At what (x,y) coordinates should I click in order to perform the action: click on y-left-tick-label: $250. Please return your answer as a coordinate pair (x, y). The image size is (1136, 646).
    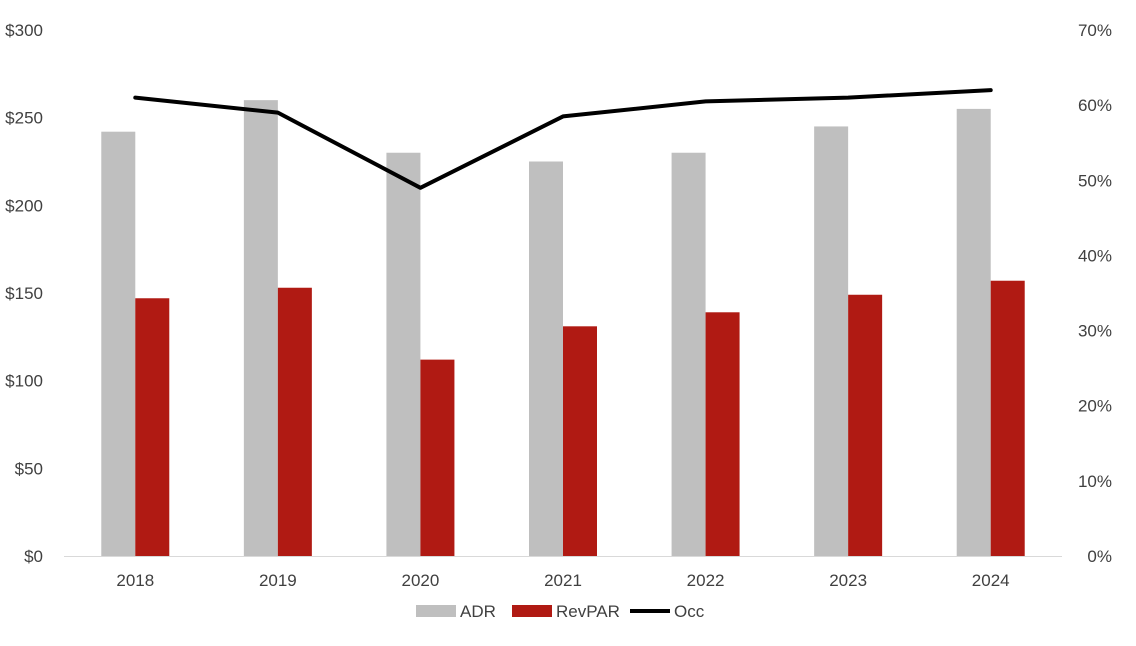
    Looking at the image, I should click on (24, 118).